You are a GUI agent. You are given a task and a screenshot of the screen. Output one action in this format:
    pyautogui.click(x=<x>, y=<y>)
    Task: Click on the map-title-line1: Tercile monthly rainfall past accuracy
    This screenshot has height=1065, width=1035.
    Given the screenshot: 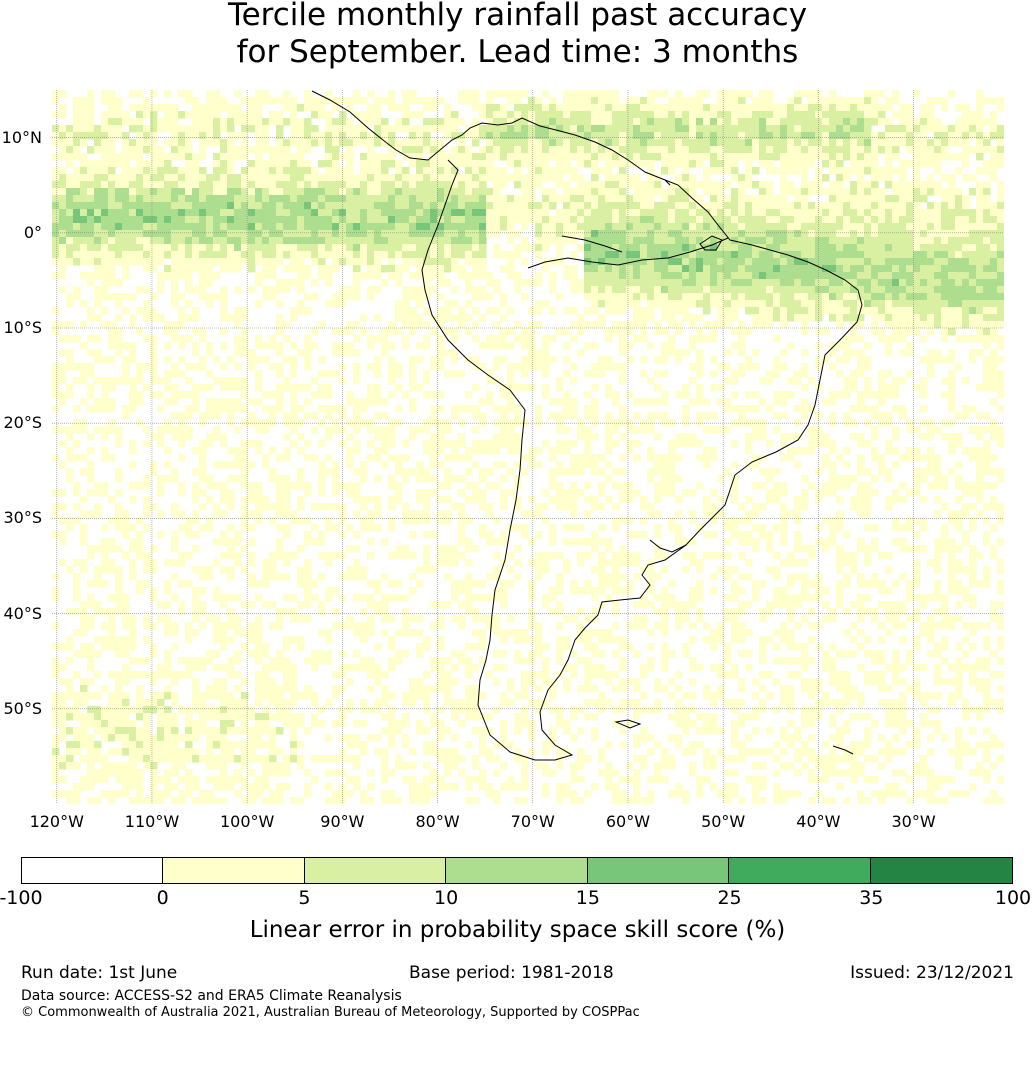 What is the action you would take?
    pyautogui.click(x=517, y=16)
    